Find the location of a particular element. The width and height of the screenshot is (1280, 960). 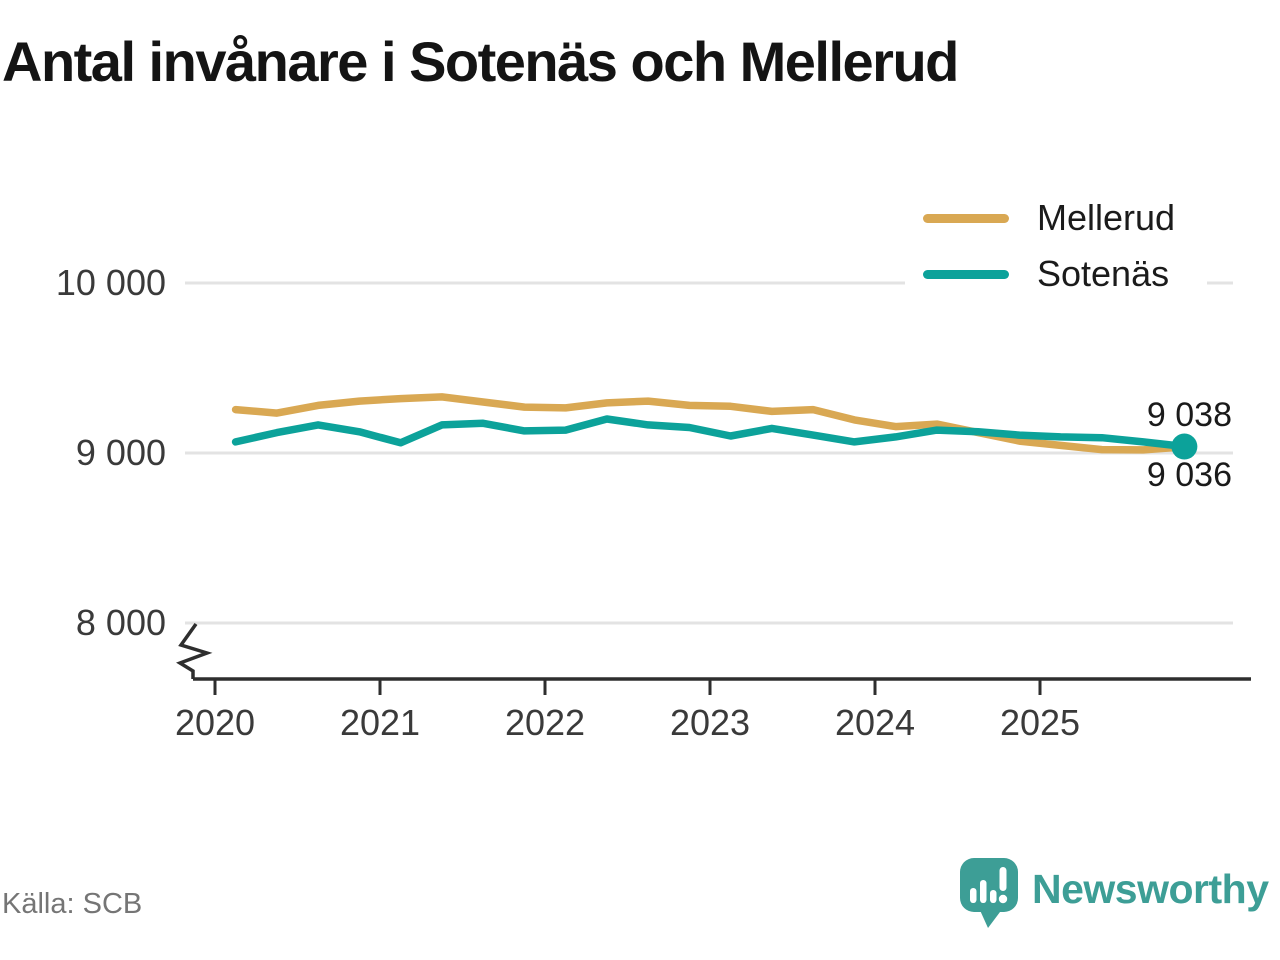

y-axis-tick-label: 10 000 is located at coordinates (110, 282).